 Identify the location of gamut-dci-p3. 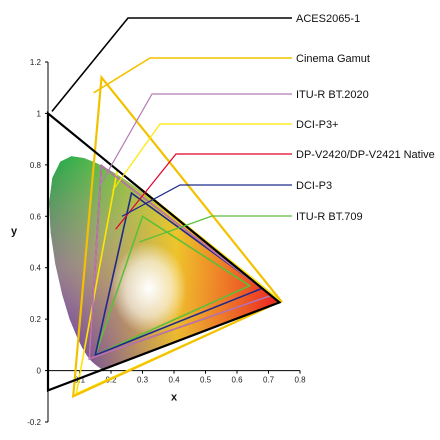
(179, 274).